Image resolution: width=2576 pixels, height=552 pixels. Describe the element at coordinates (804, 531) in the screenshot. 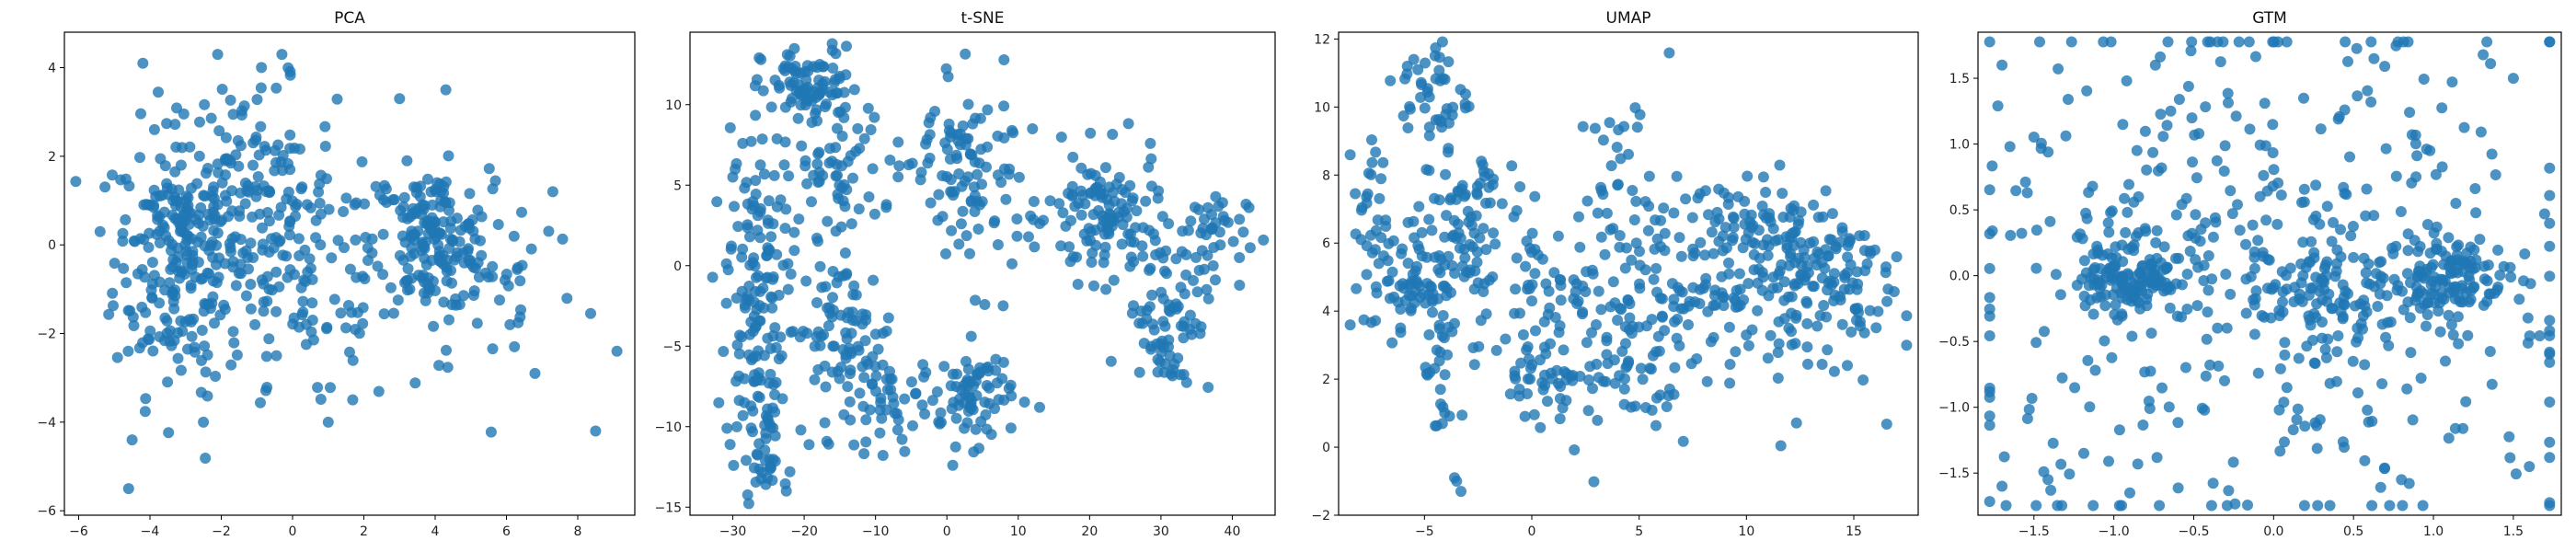

I see `x-tick-label: −20` at that location.